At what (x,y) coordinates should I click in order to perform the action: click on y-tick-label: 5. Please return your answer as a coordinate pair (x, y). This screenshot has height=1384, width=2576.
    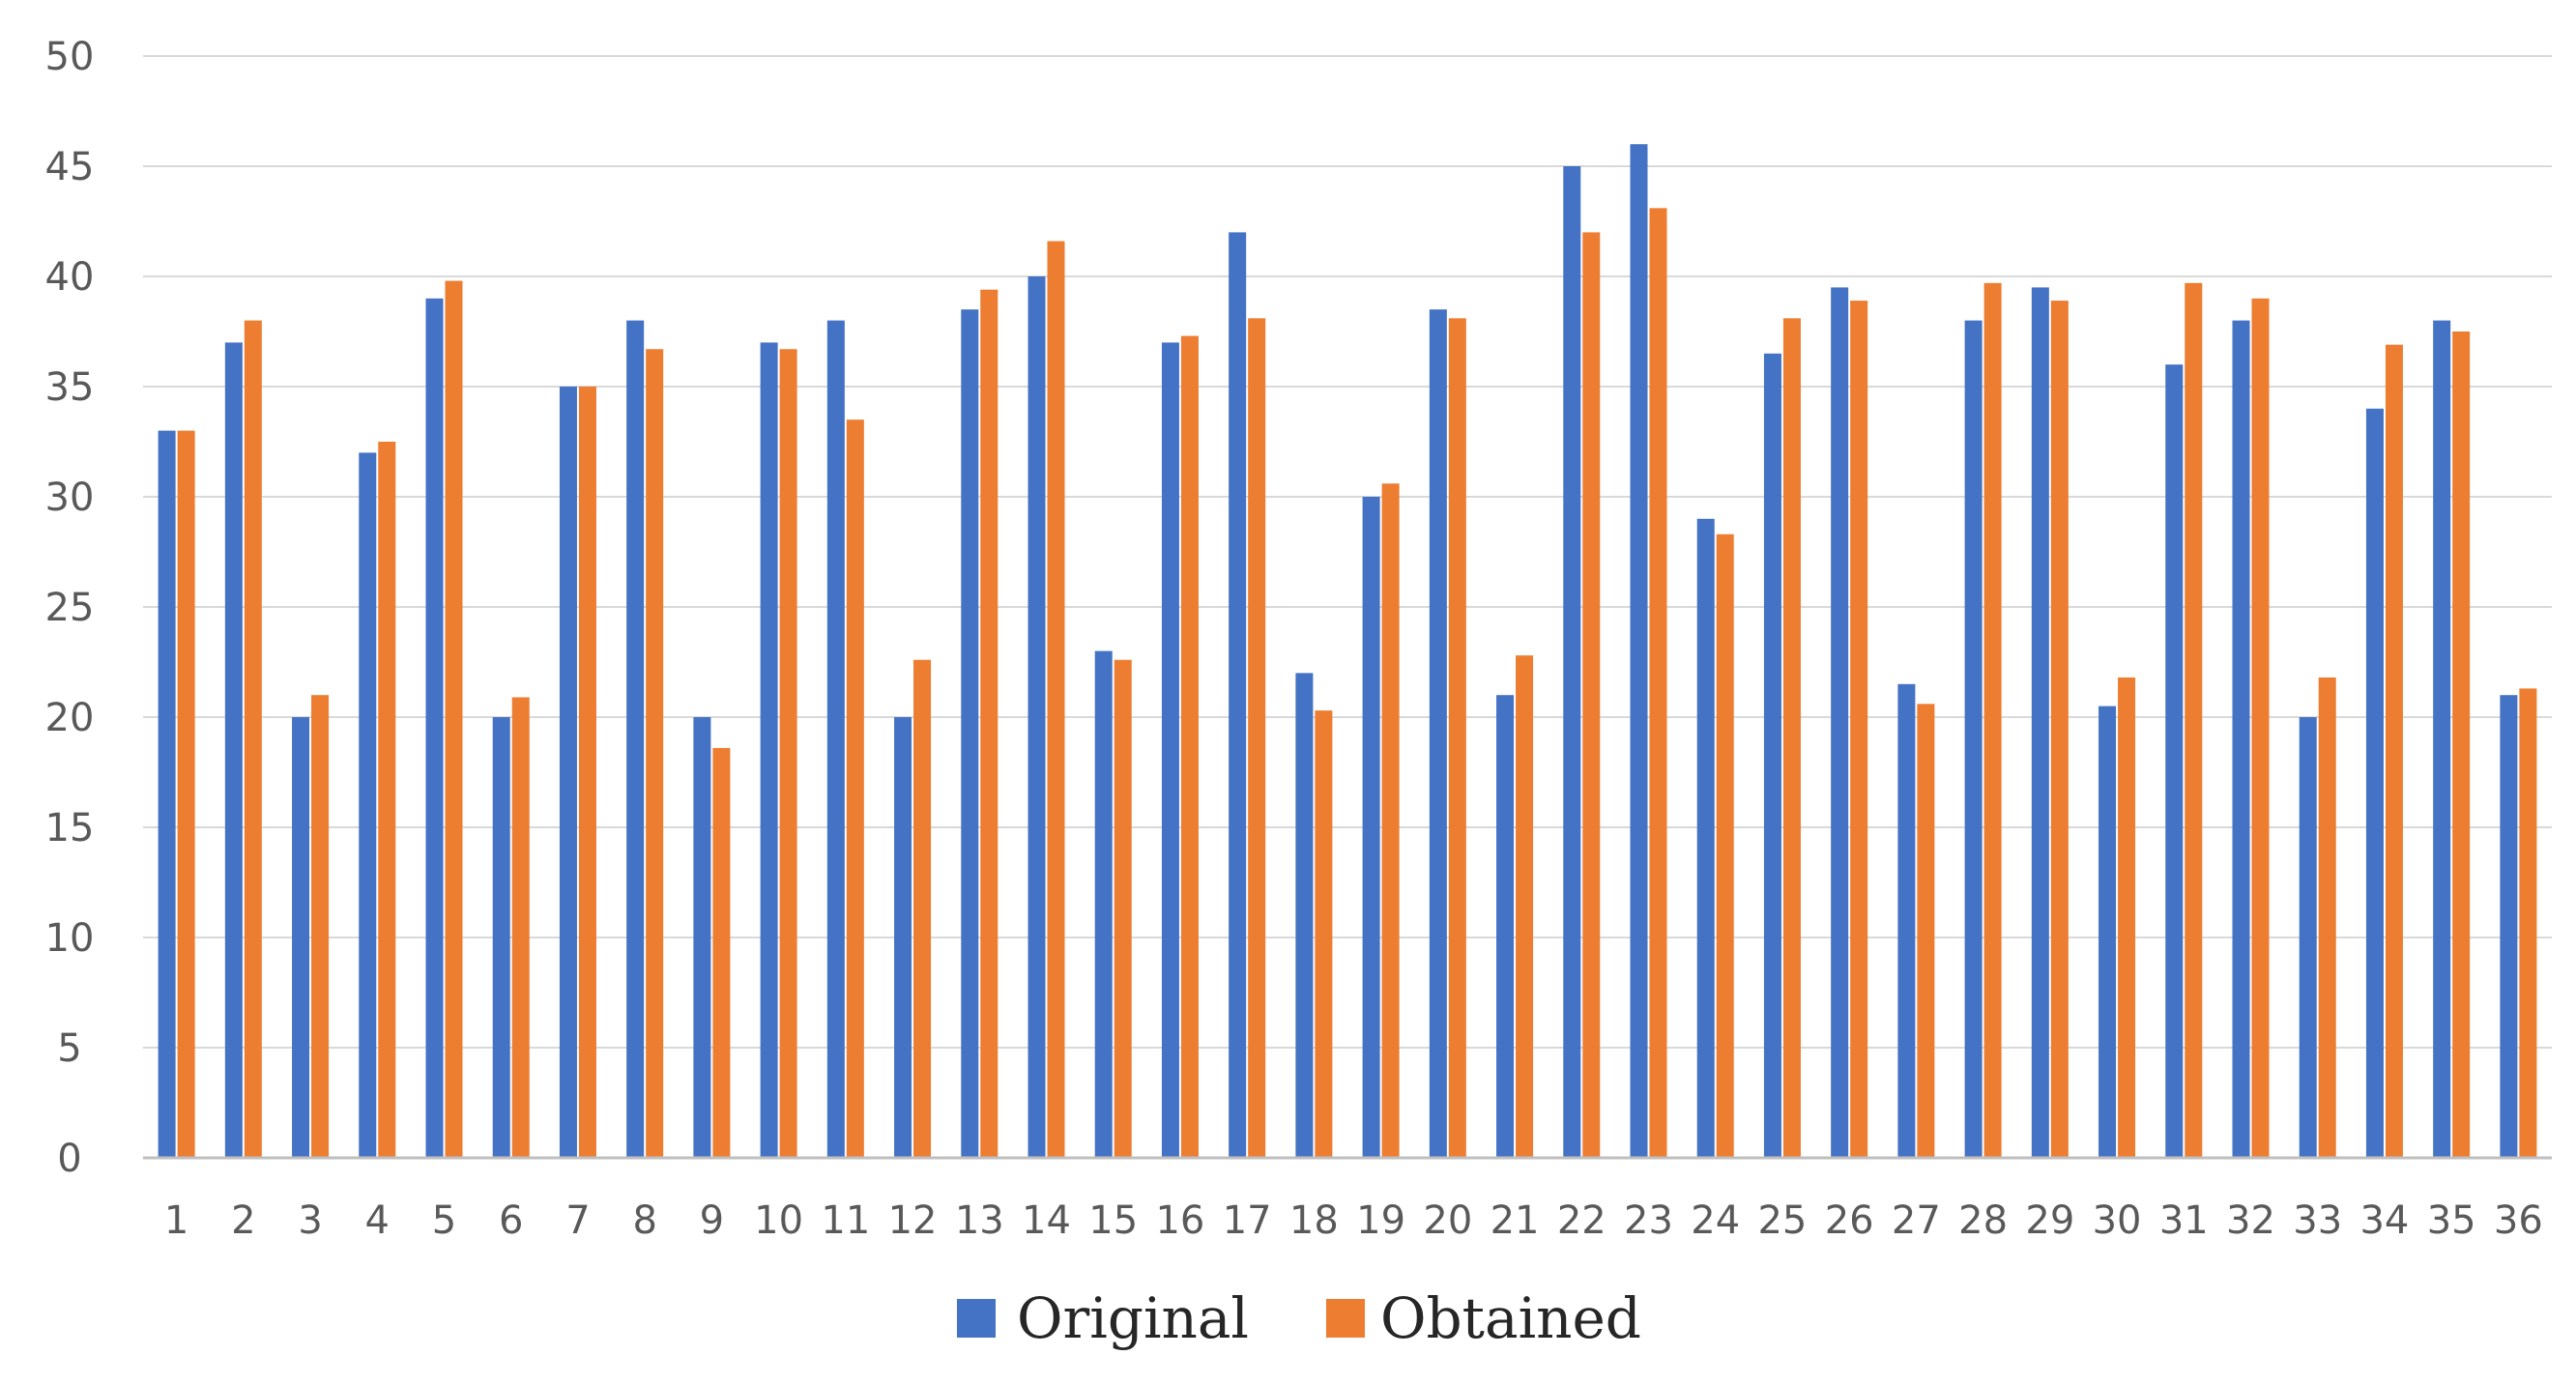
    Looking at the image, I should click on (69, 1049).